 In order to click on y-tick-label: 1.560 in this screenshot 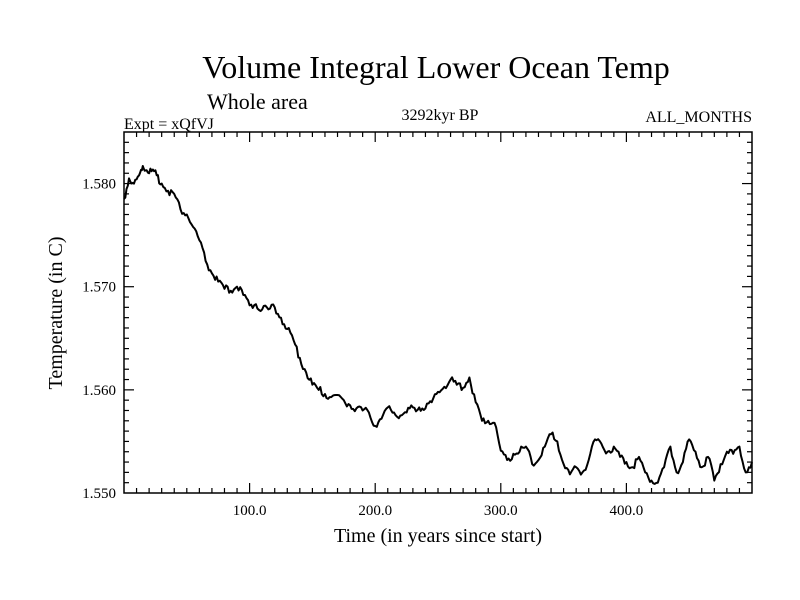, I will do `click(99, 391)`.